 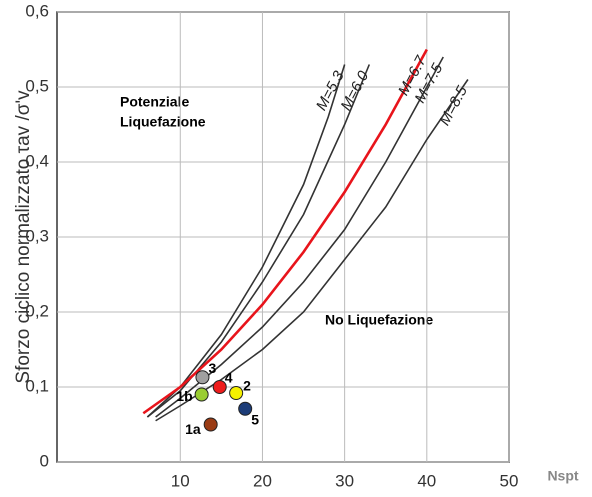 I want to click on y-tick-label: 0,4, so click(x=37, y=160).